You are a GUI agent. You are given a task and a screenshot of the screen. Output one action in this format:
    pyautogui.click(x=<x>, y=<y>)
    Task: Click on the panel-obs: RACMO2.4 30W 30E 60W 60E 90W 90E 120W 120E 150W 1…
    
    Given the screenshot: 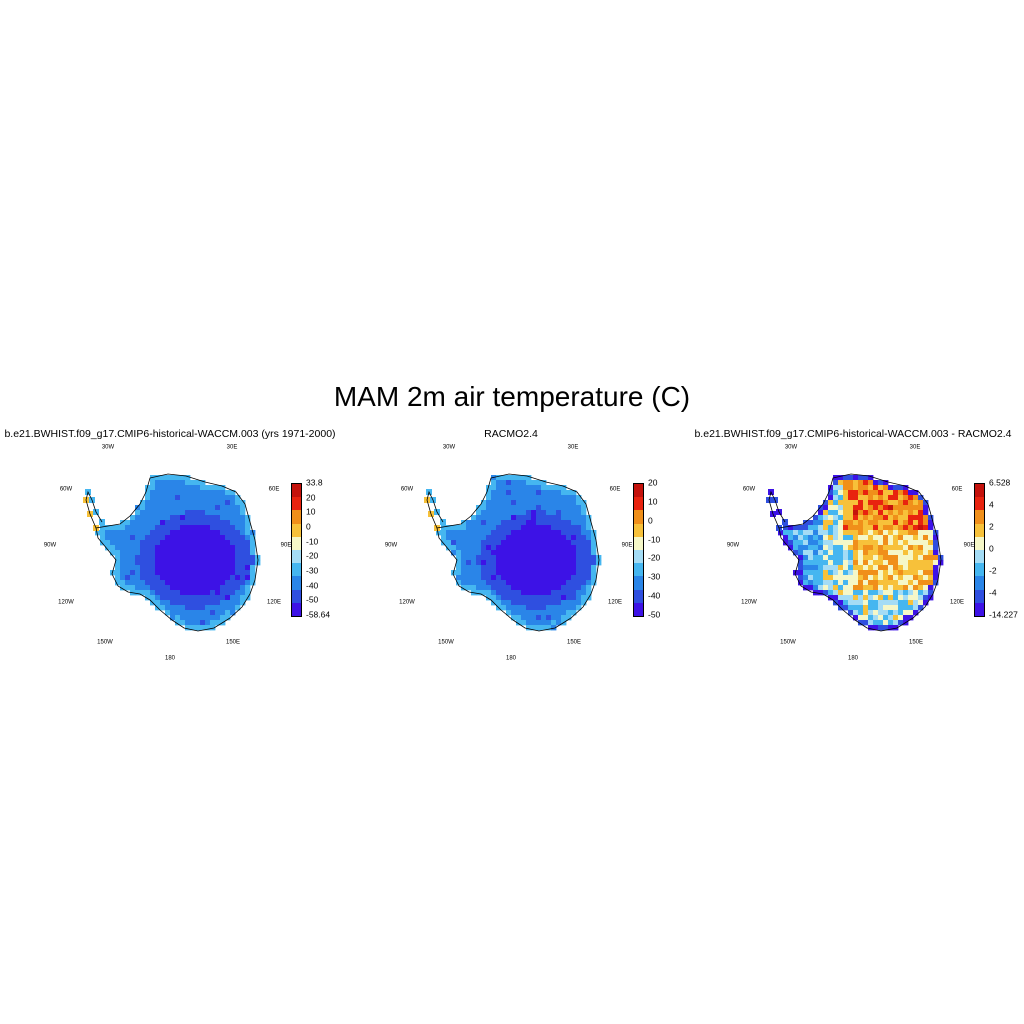 What is the action you would take?
    pyautogui.click(x=511, y=548)
    